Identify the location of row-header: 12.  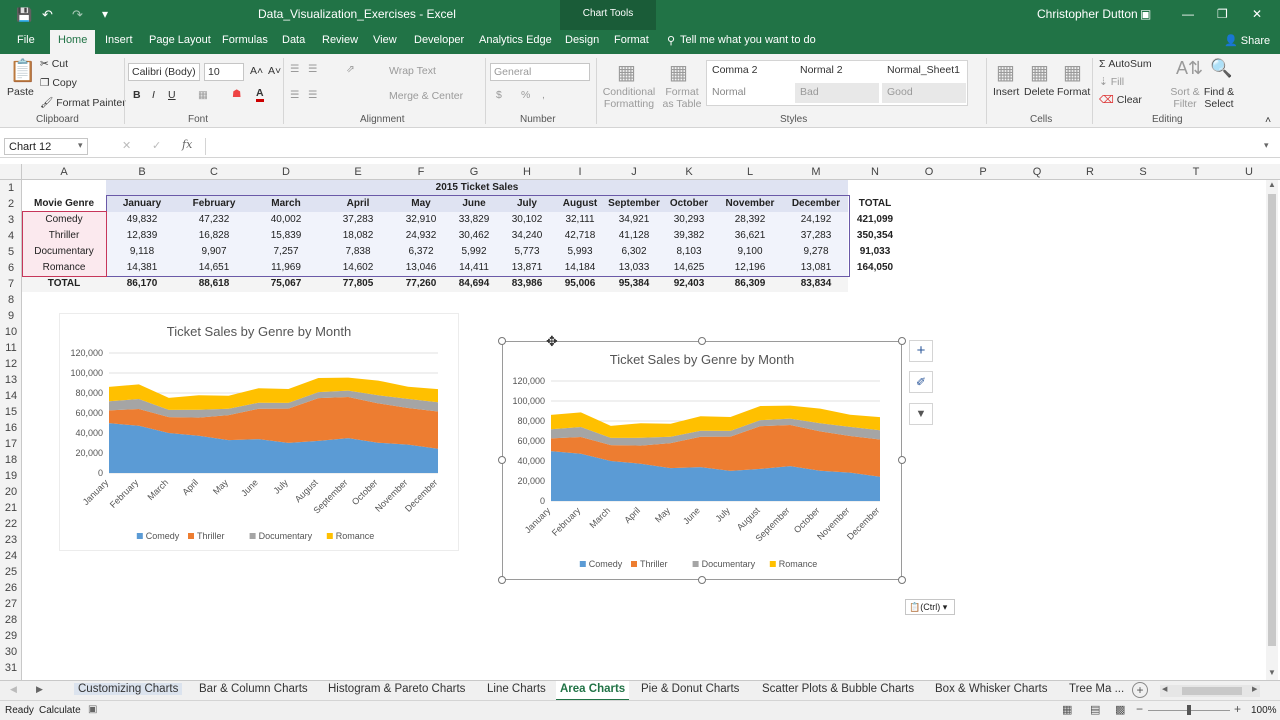
(11, 364).